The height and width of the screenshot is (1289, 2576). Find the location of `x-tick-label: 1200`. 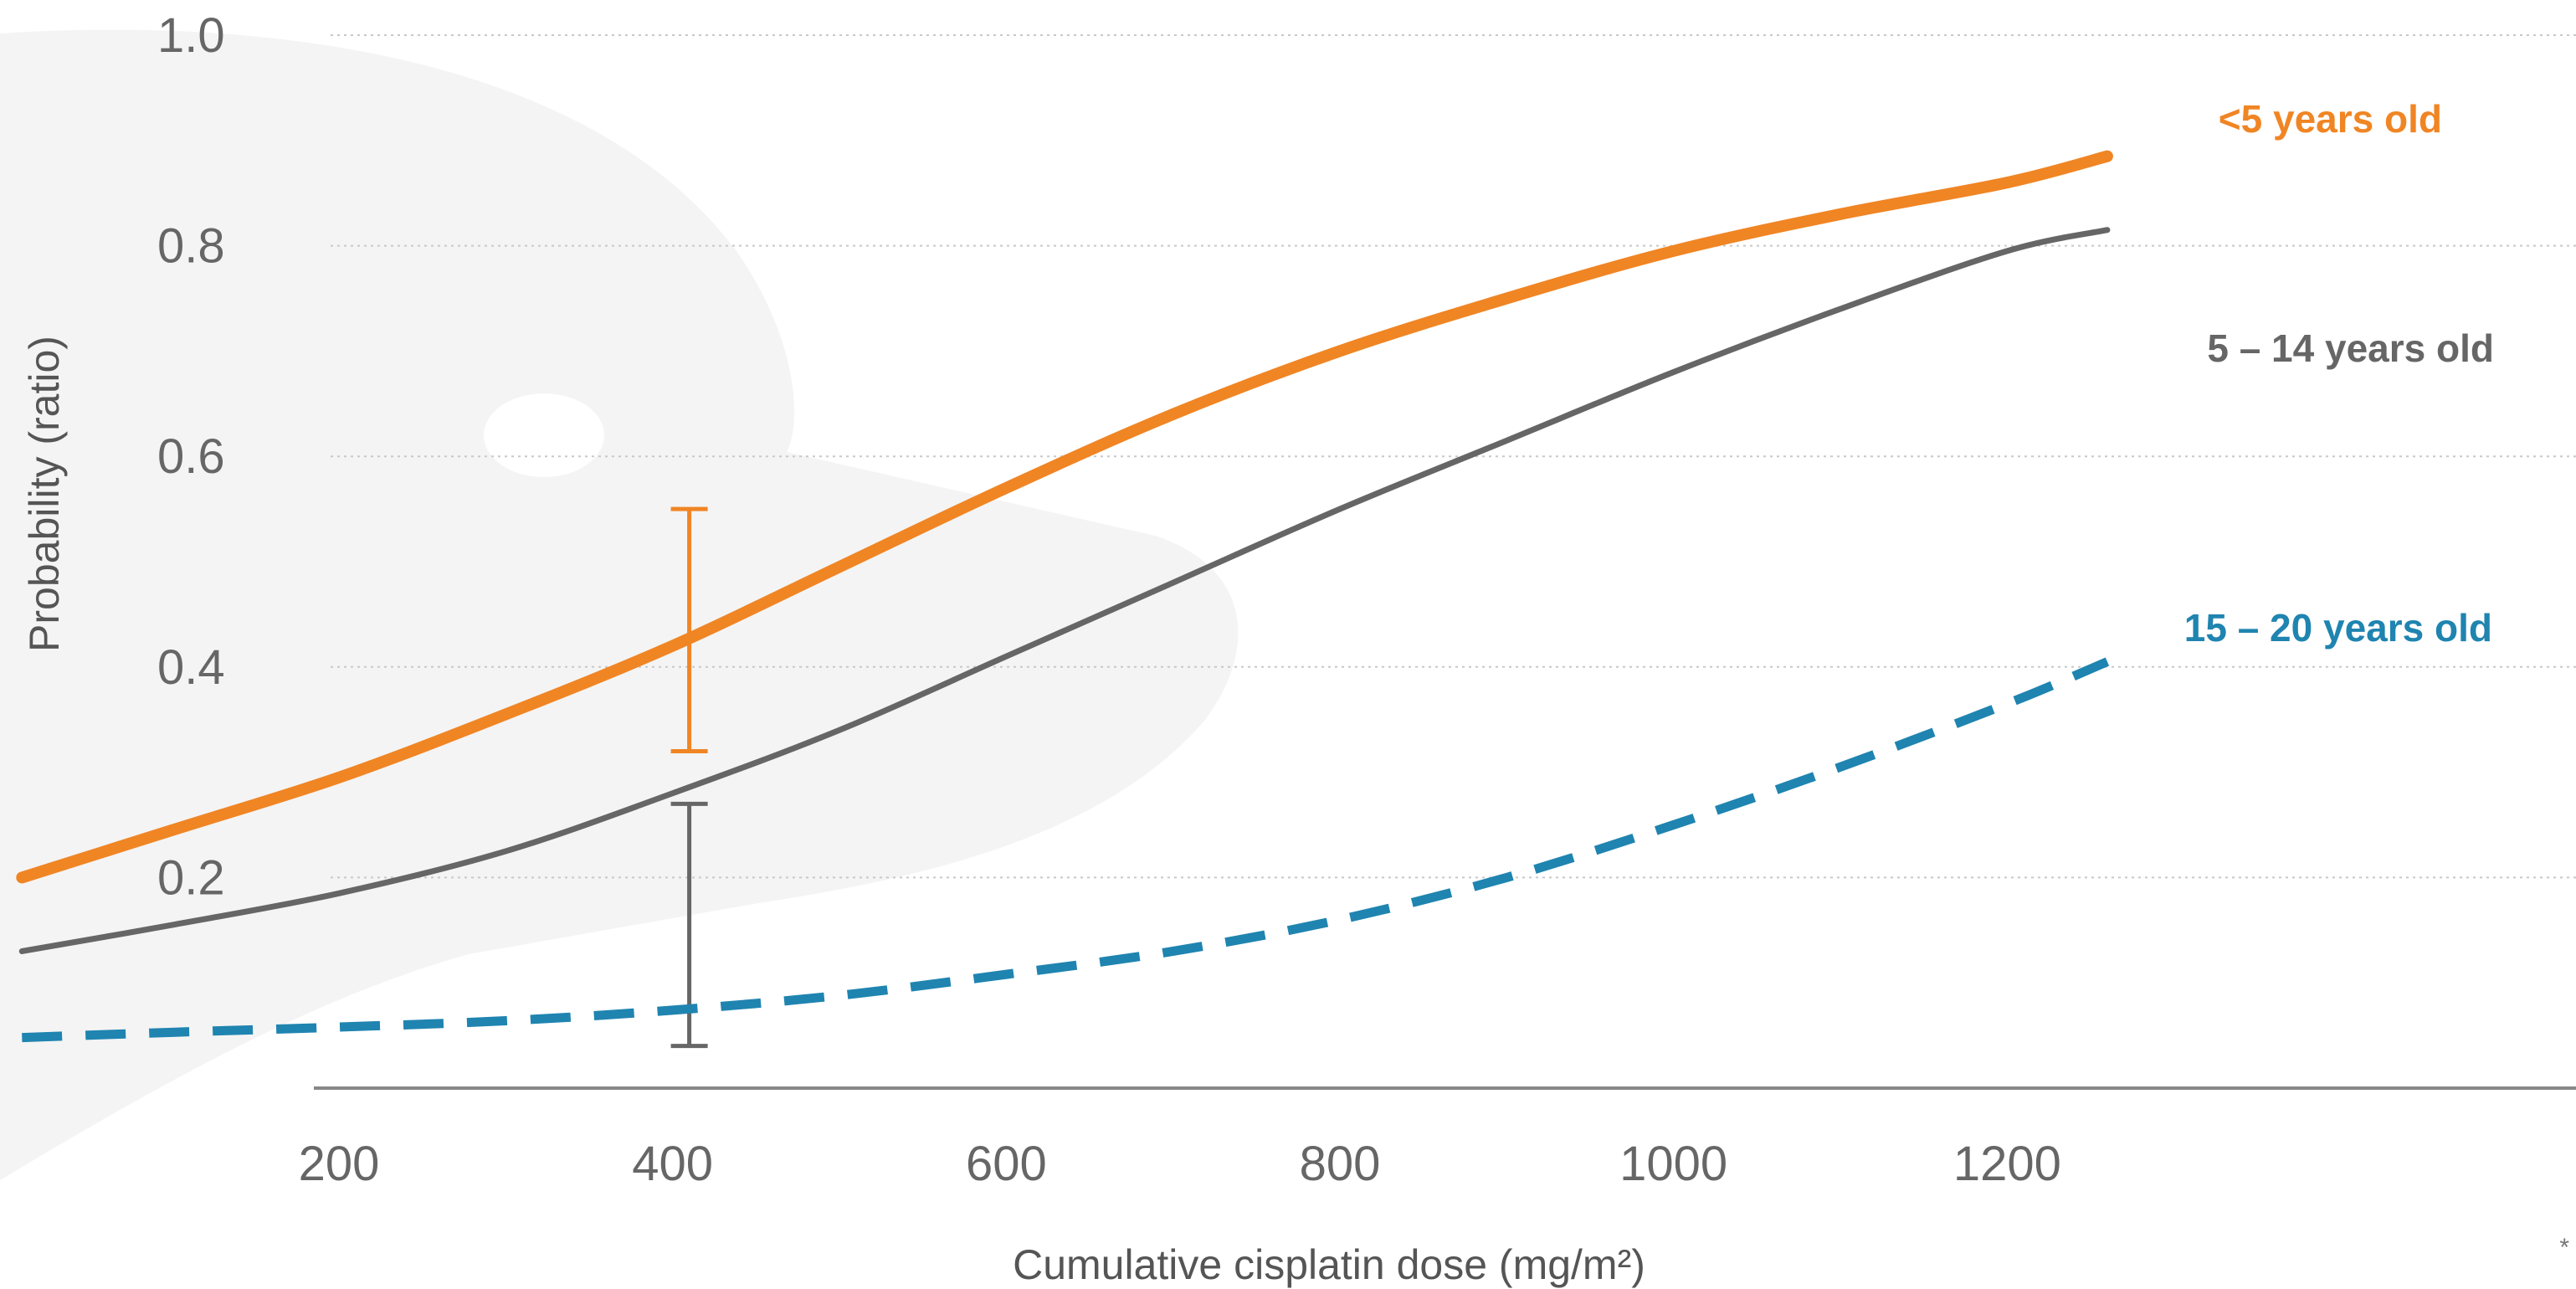

x-tick-label: 1200 is located at coordinates (2007, 1164).